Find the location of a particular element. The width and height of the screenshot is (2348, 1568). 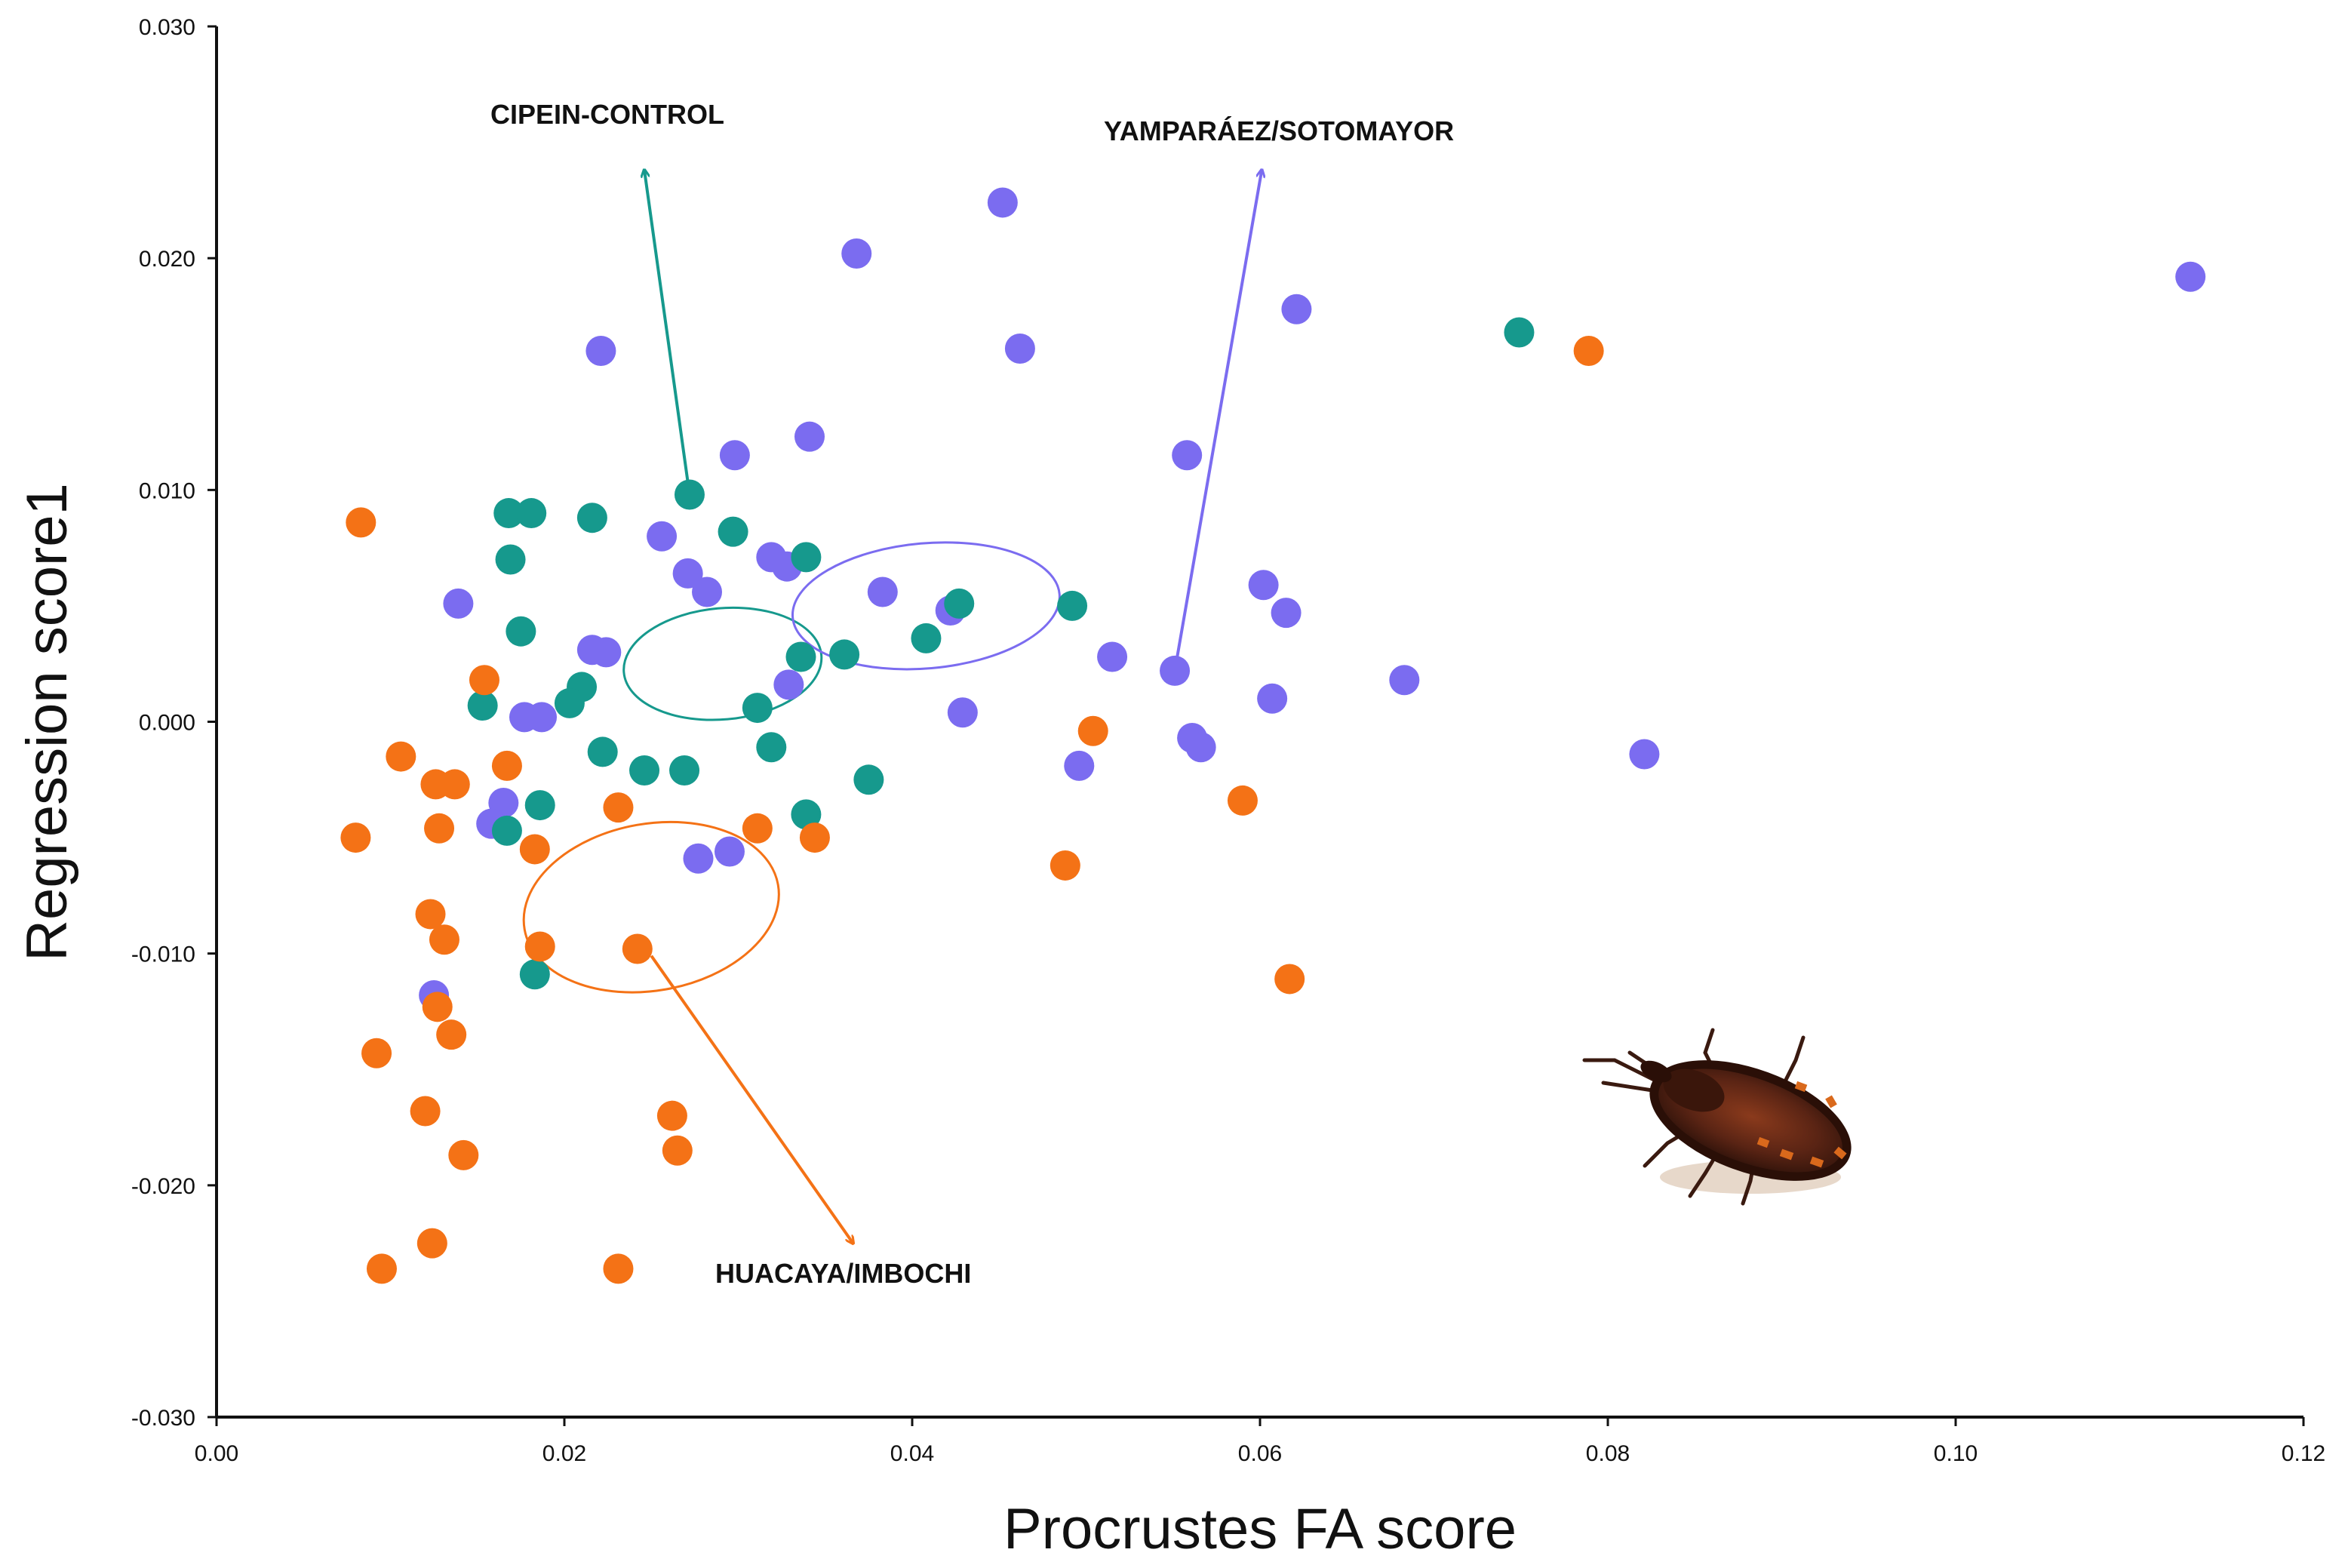

y-tick-label: -0.010 is located at coordinates (163, 955).